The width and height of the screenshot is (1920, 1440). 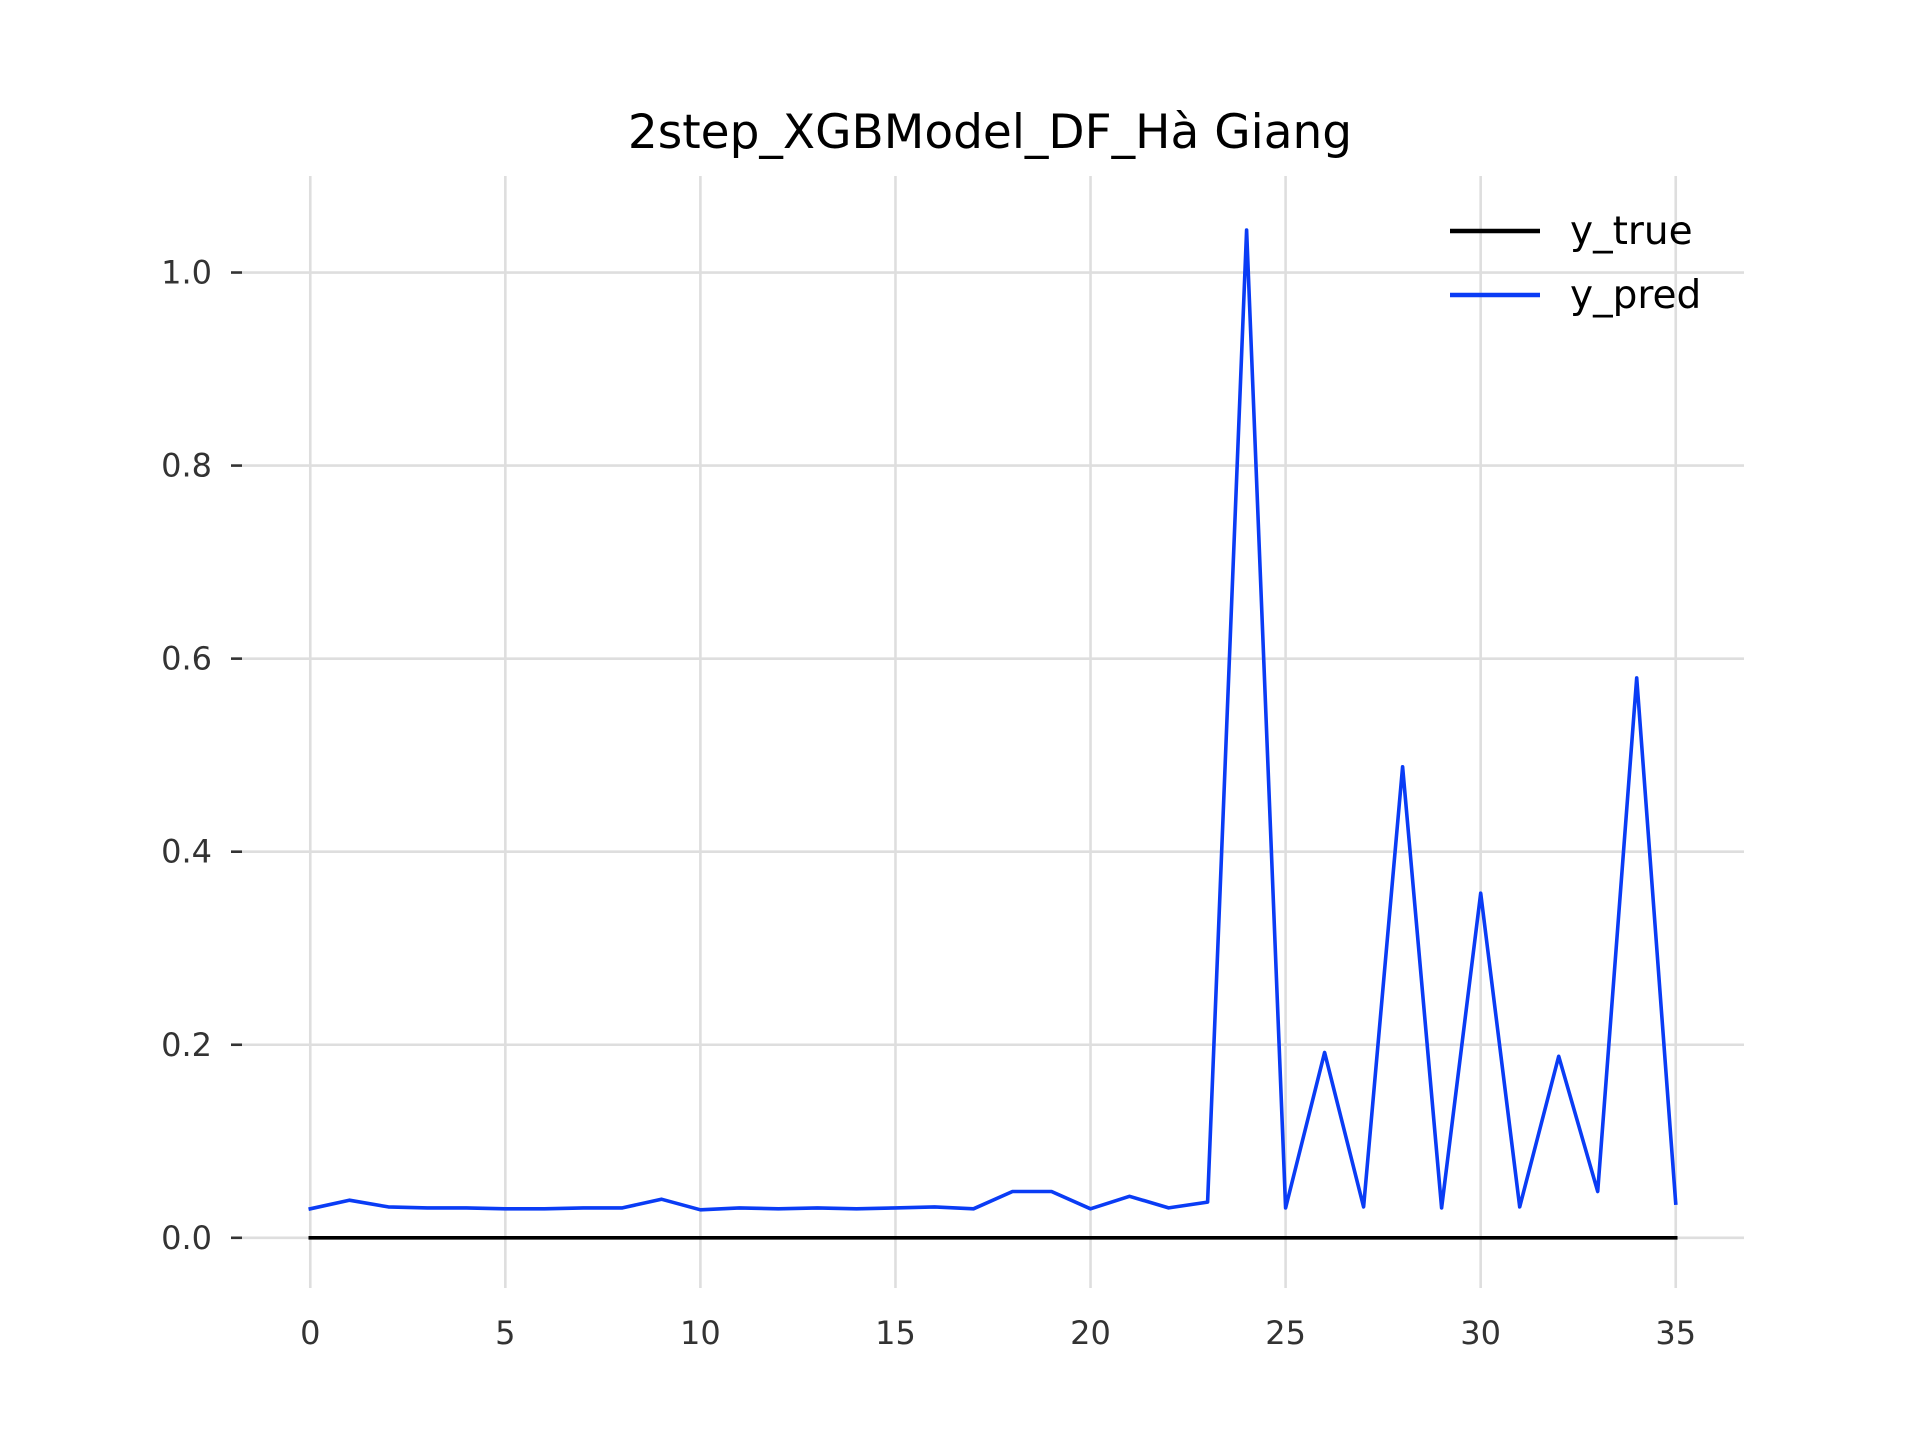 I want to click on x-tick-label: 5, so click(x=505, y=1333).